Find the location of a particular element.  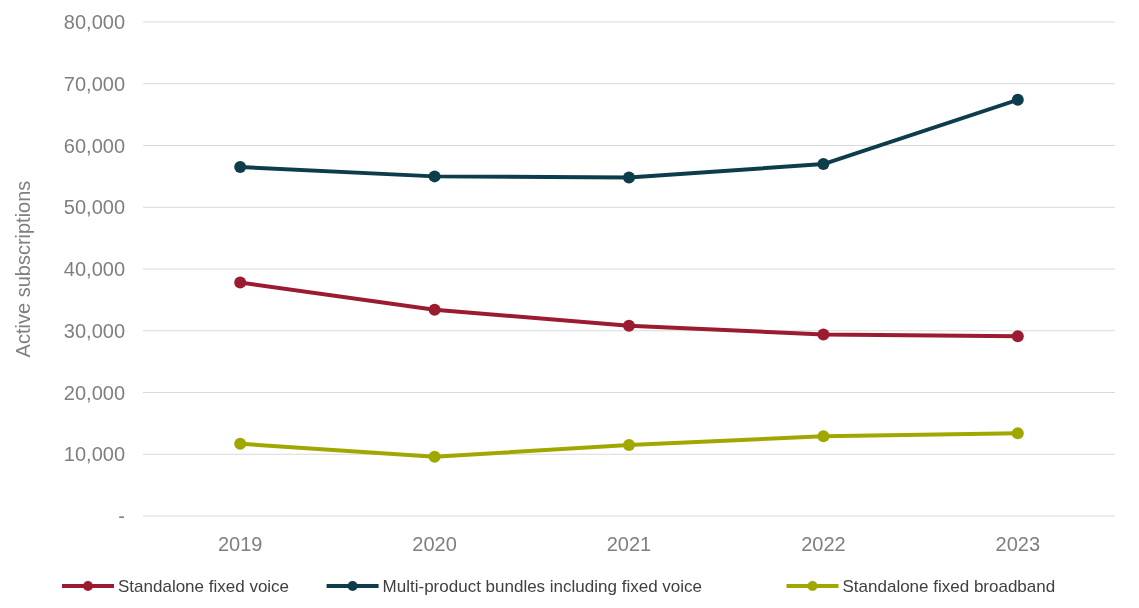

y-axis-title: Active subscriptions is located at coordinates (23, 269).